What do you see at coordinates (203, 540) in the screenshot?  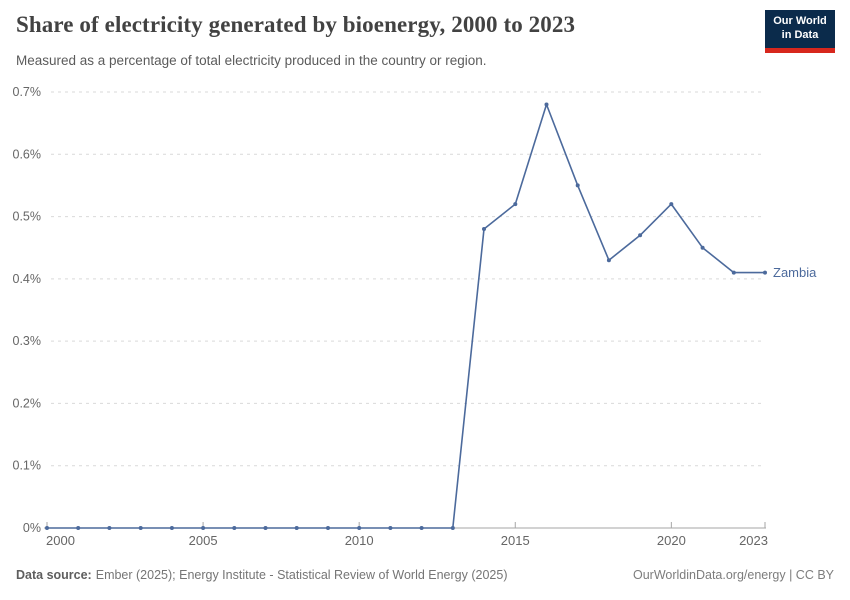 I see `x-axis-tick-label: 2005` at bounding box center [203, 540].